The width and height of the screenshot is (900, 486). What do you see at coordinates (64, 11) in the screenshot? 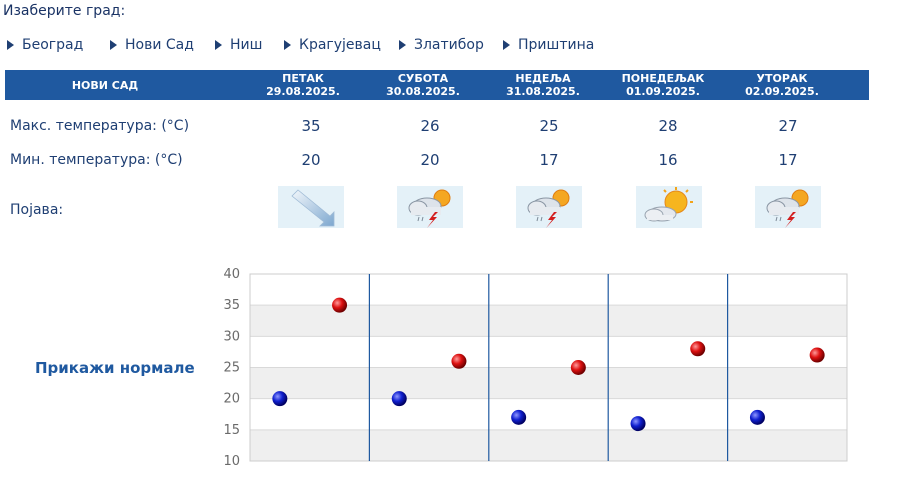
I see `select-city-label: Изаберите град:` at bounding box center [64, 11].